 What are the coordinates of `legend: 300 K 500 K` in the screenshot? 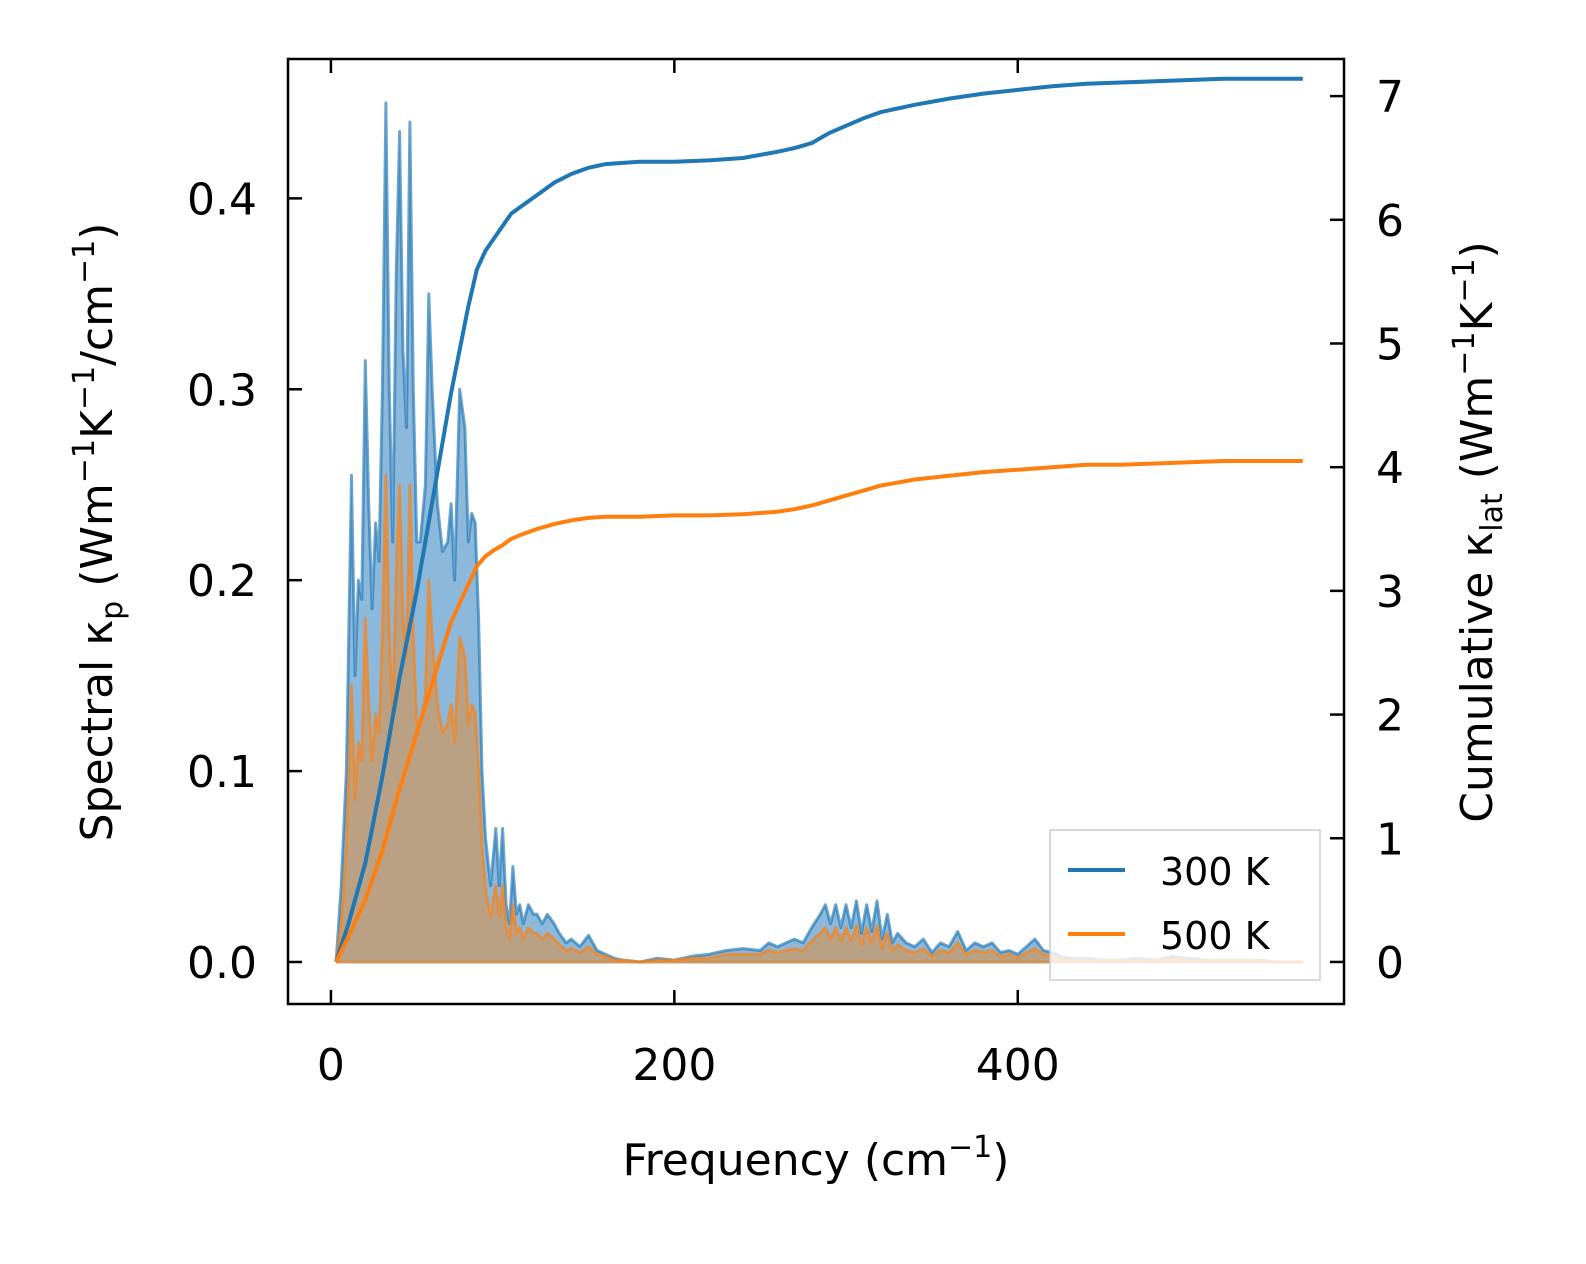 It's located at (1185, 905).